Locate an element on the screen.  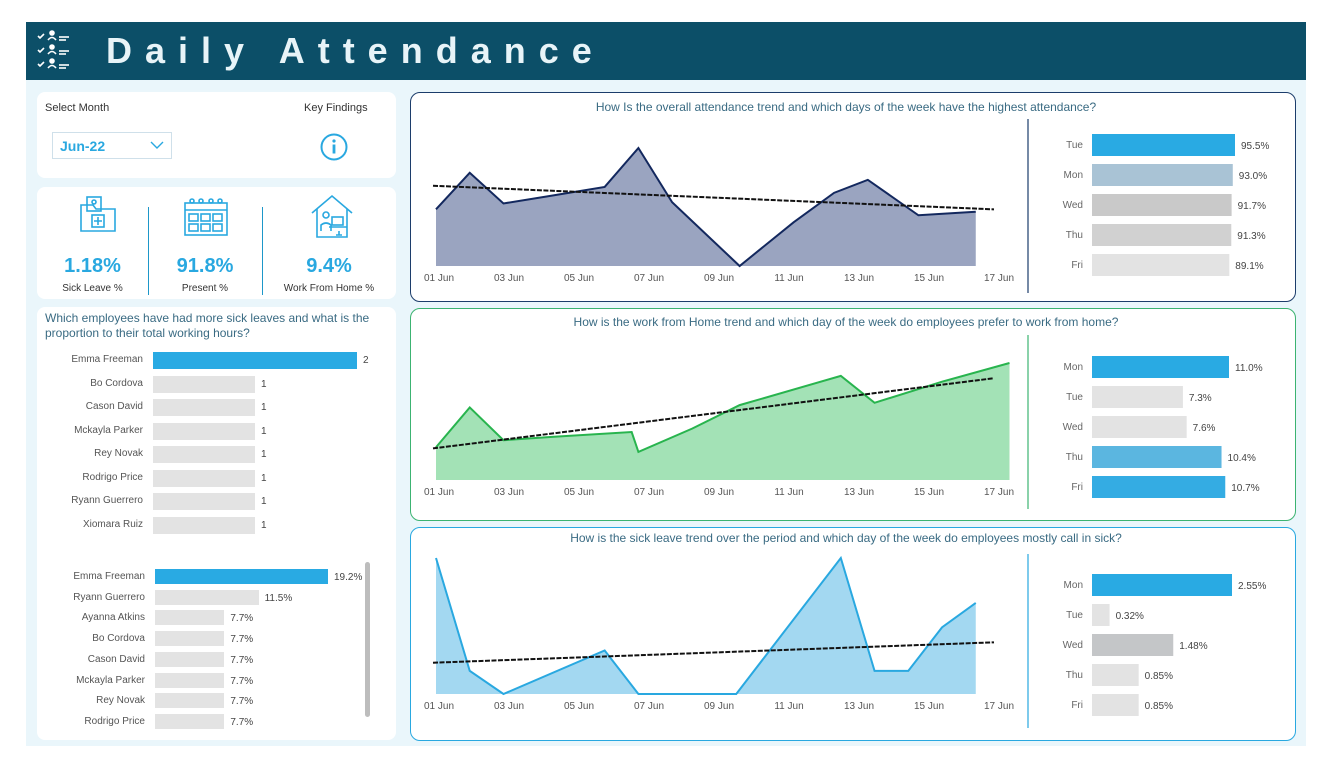
employee-value-label: 11.5% is located at coordinates (278, 598).